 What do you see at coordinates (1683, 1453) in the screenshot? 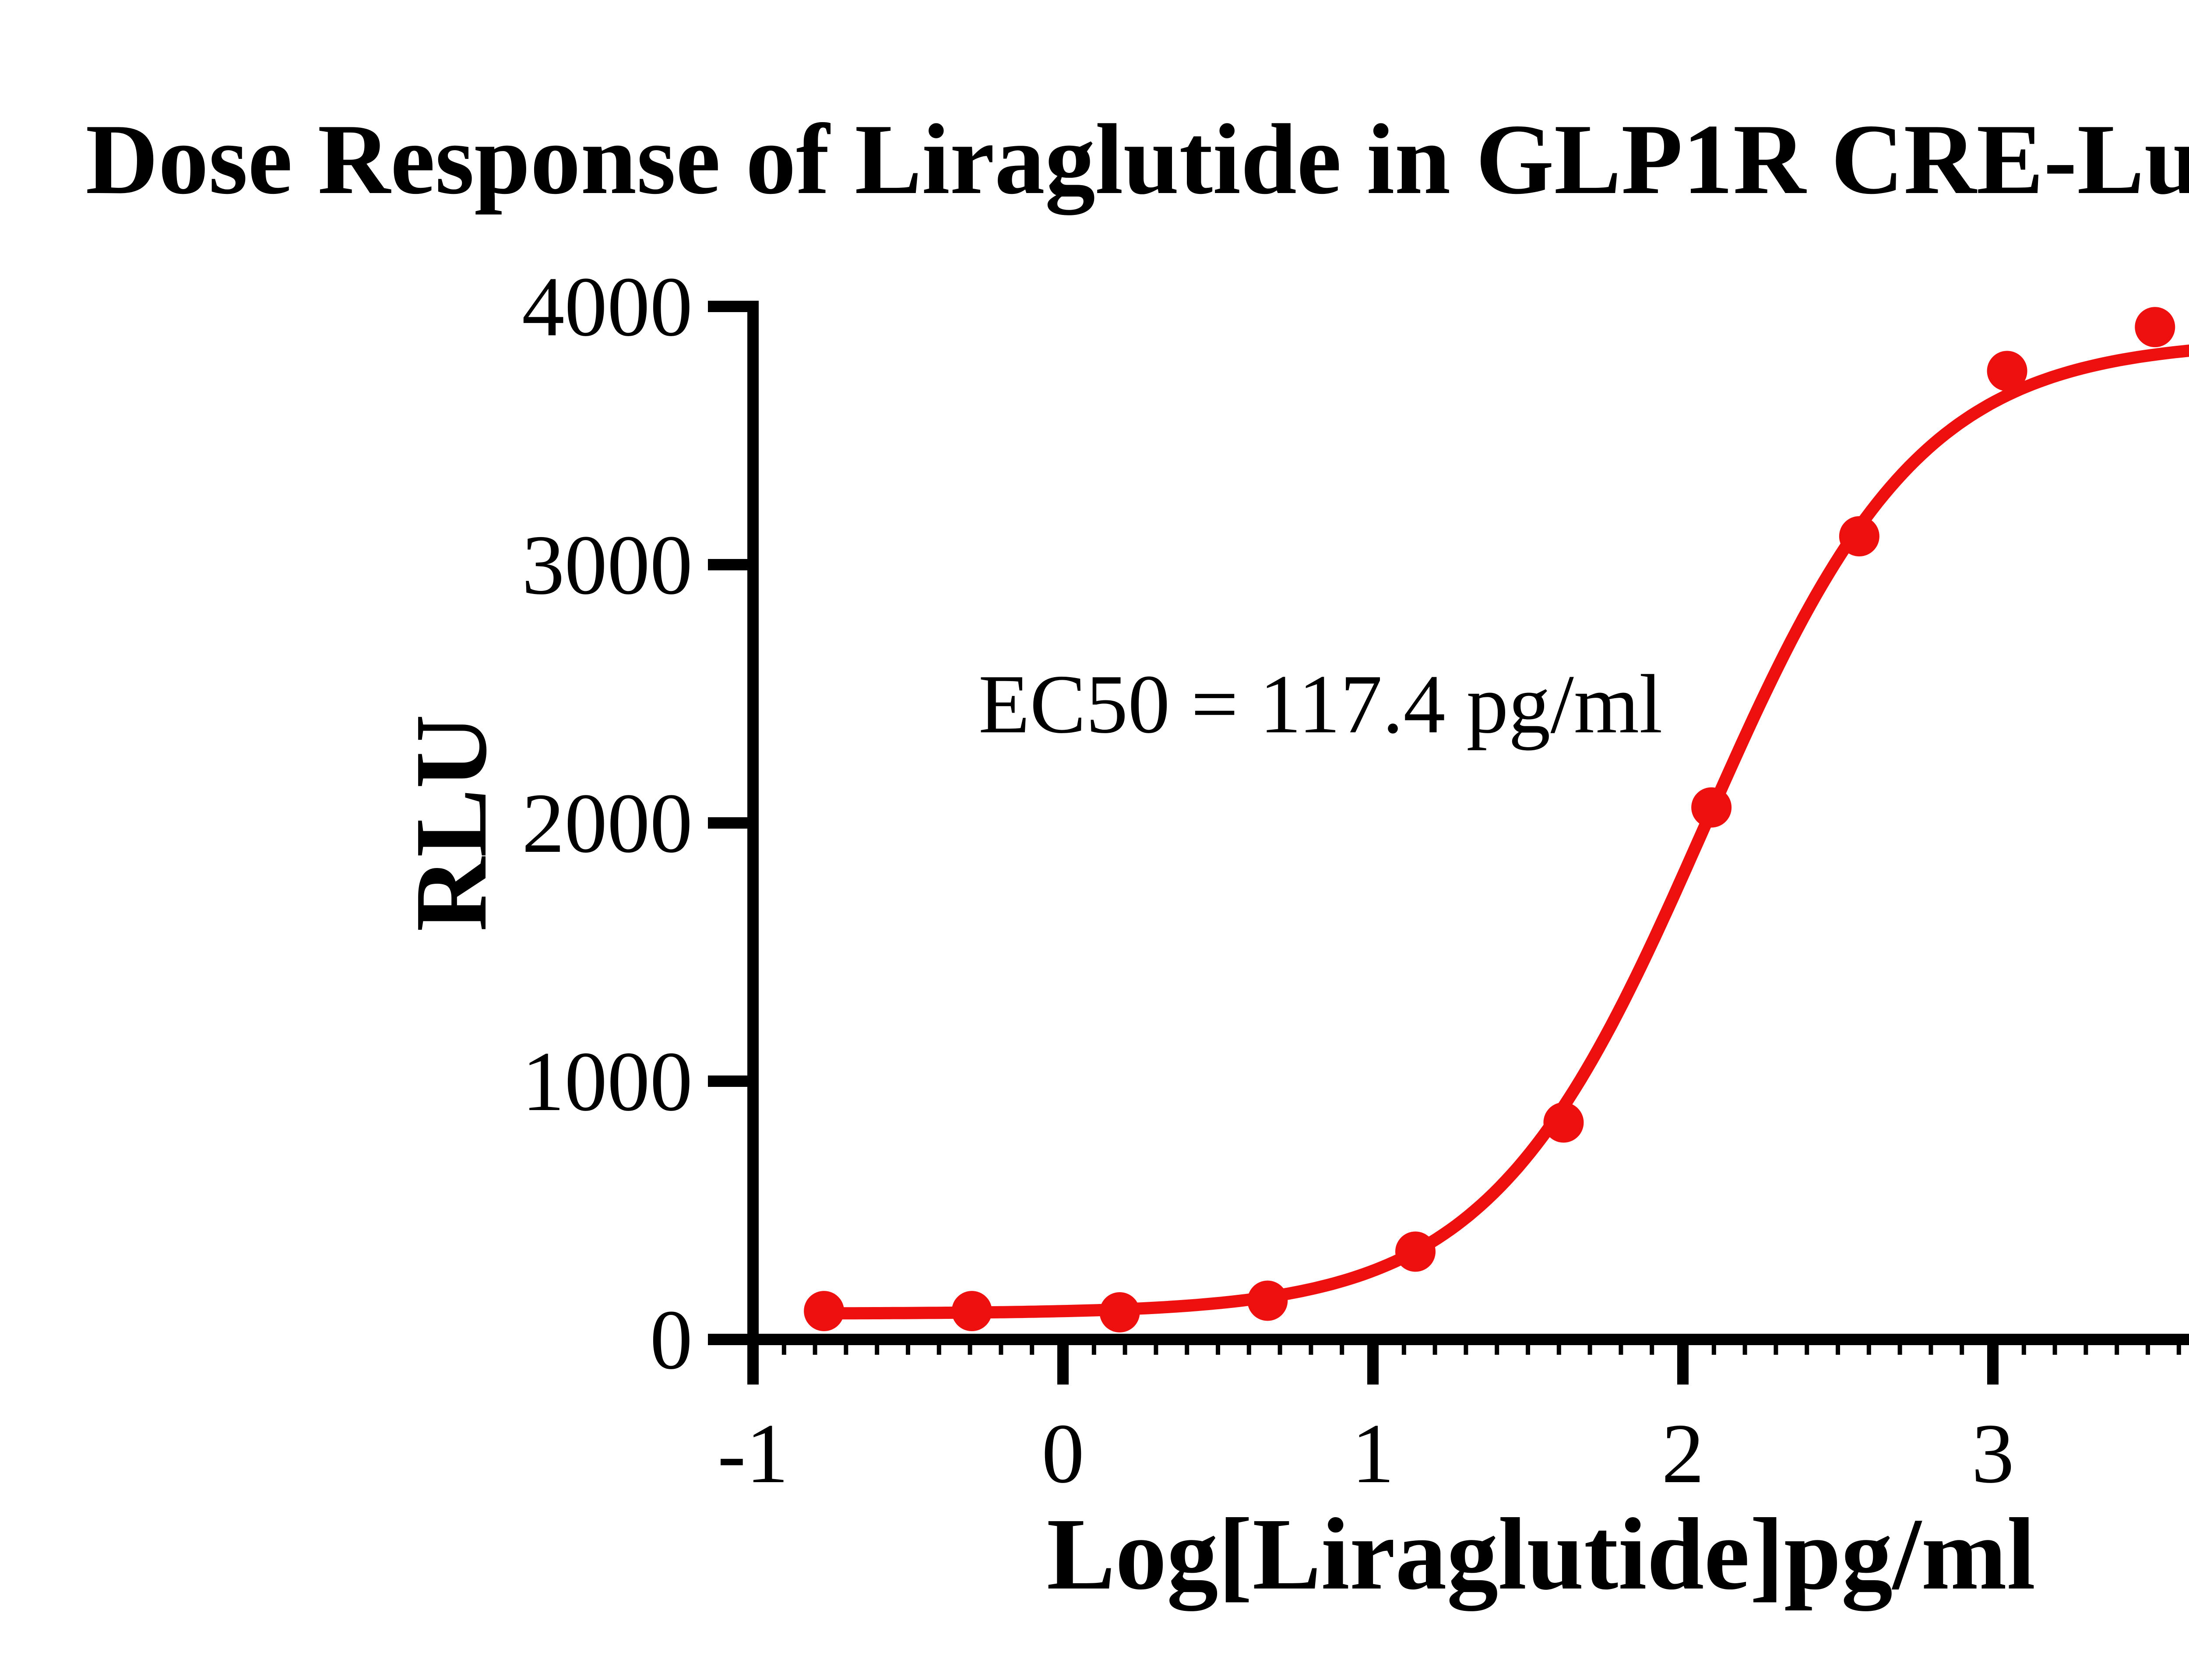
I see `x-tick-label: 2` at bounding box center [1683, 1453].